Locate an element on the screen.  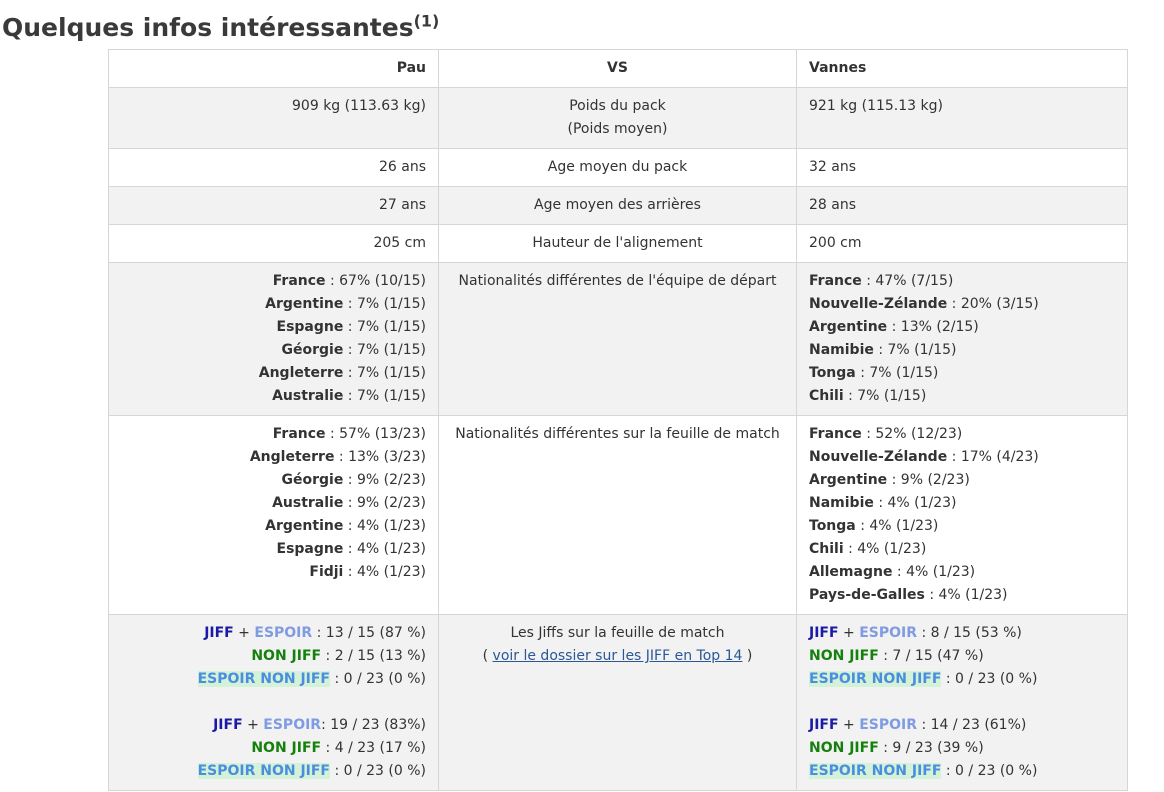
nationality-item: France : 47% (7/15) is located at coordinates (962, 281).